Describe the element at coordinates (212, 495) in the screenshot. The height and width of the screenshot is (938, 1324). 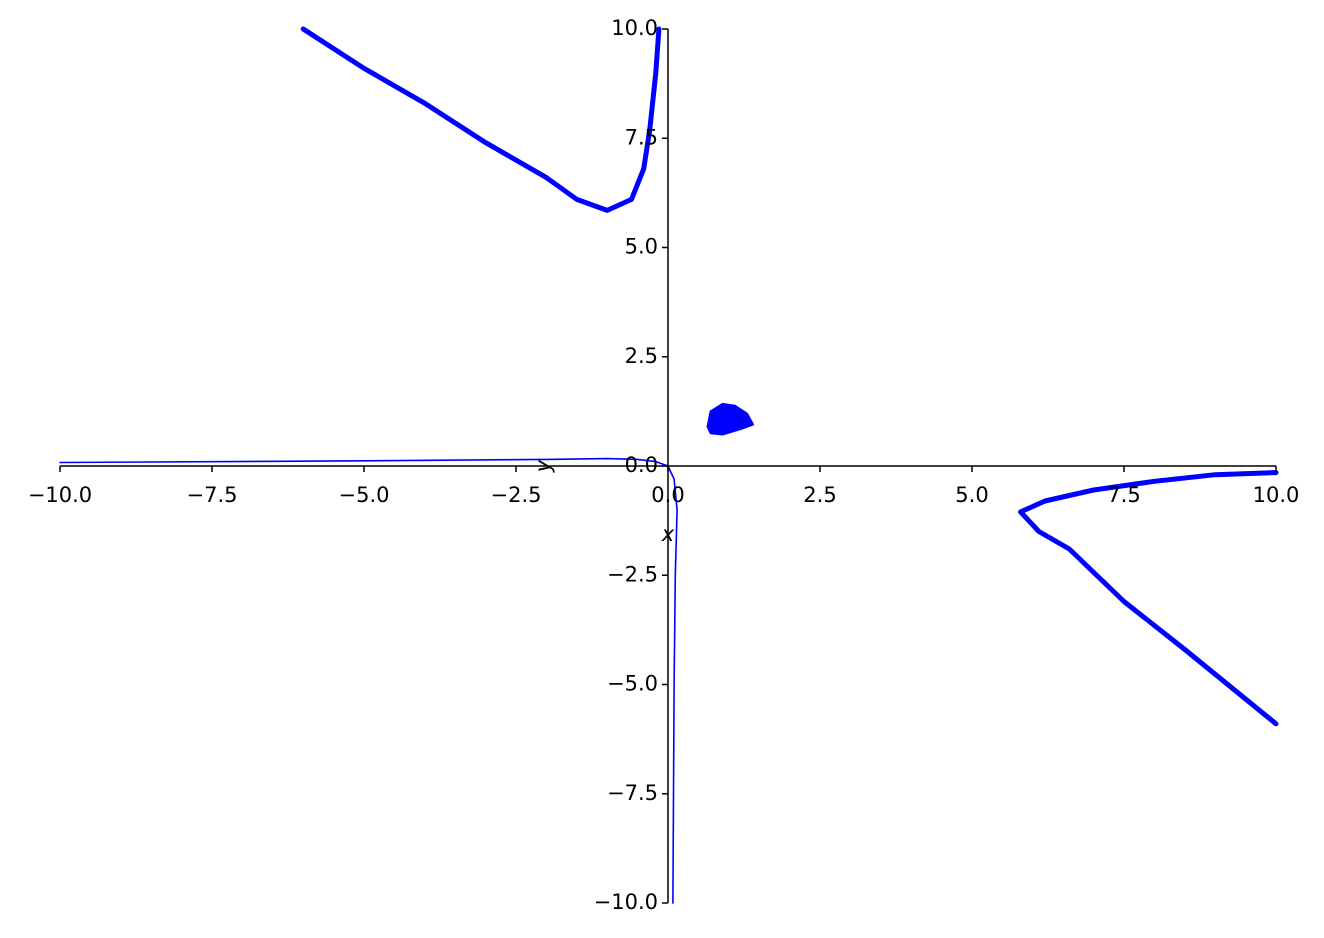
I see `x-tick-label: −7.5` at that location.